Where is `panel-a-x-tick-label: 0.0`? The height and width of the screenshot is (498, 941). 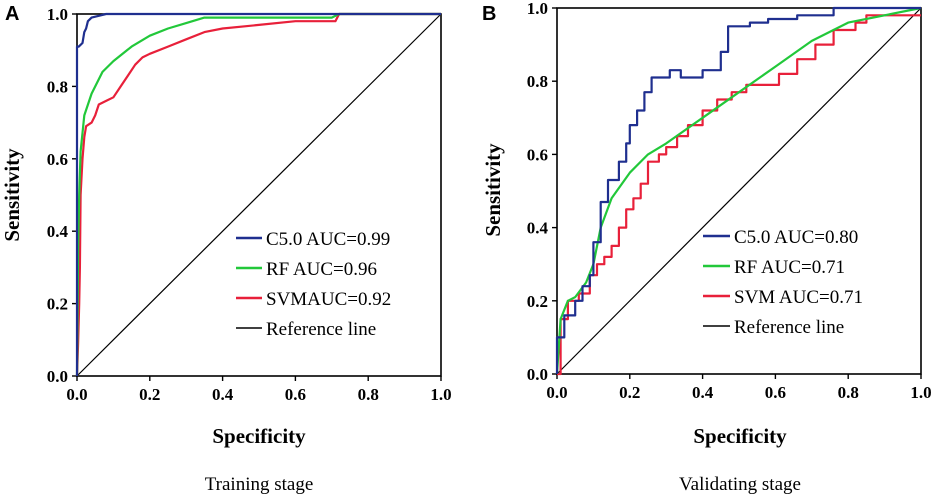
panel-a-x-tick-label: 0.0 is located at coordinates (76, 394).